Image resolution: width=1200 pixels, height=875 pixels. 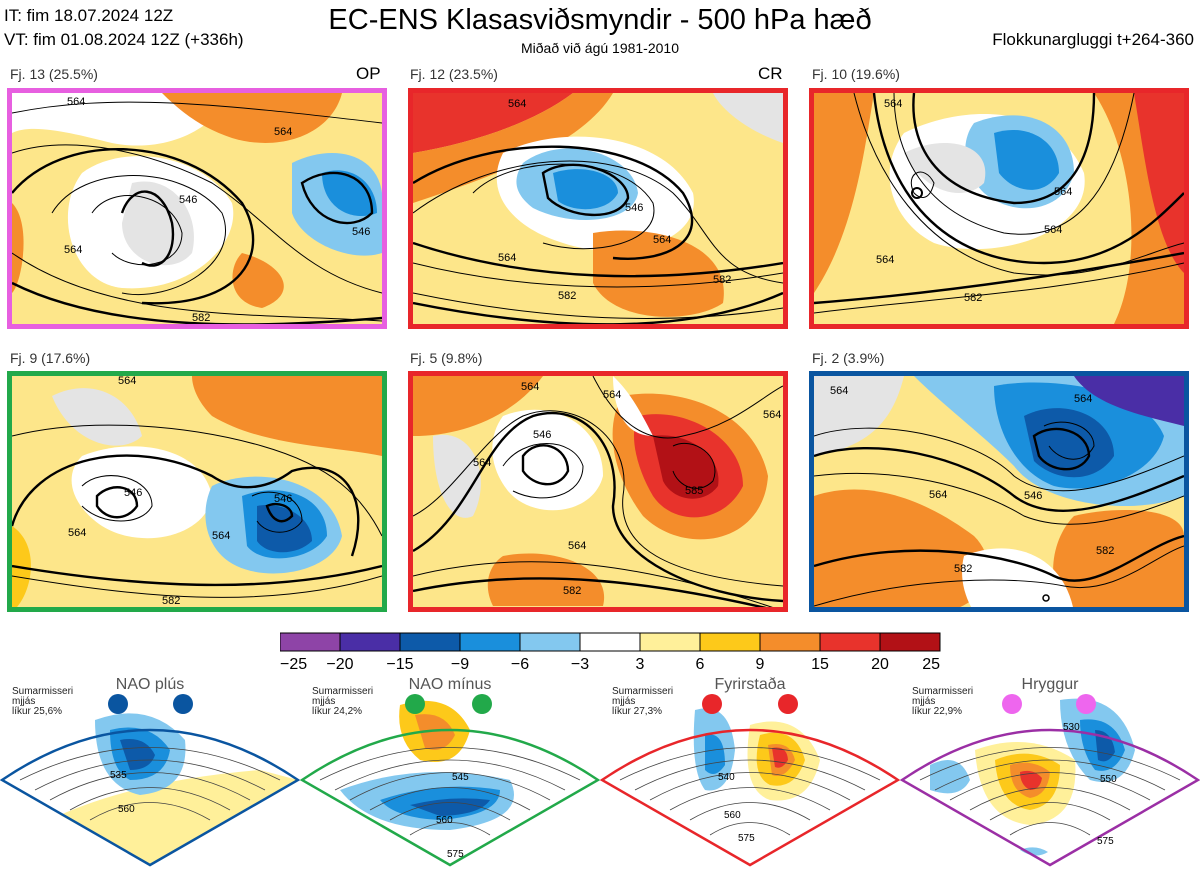 What do you see at coordinates (1049, 780) in the screenshot?
I see `regime-map-graphic: 530 550 575` at bounding box center [1049, 780].